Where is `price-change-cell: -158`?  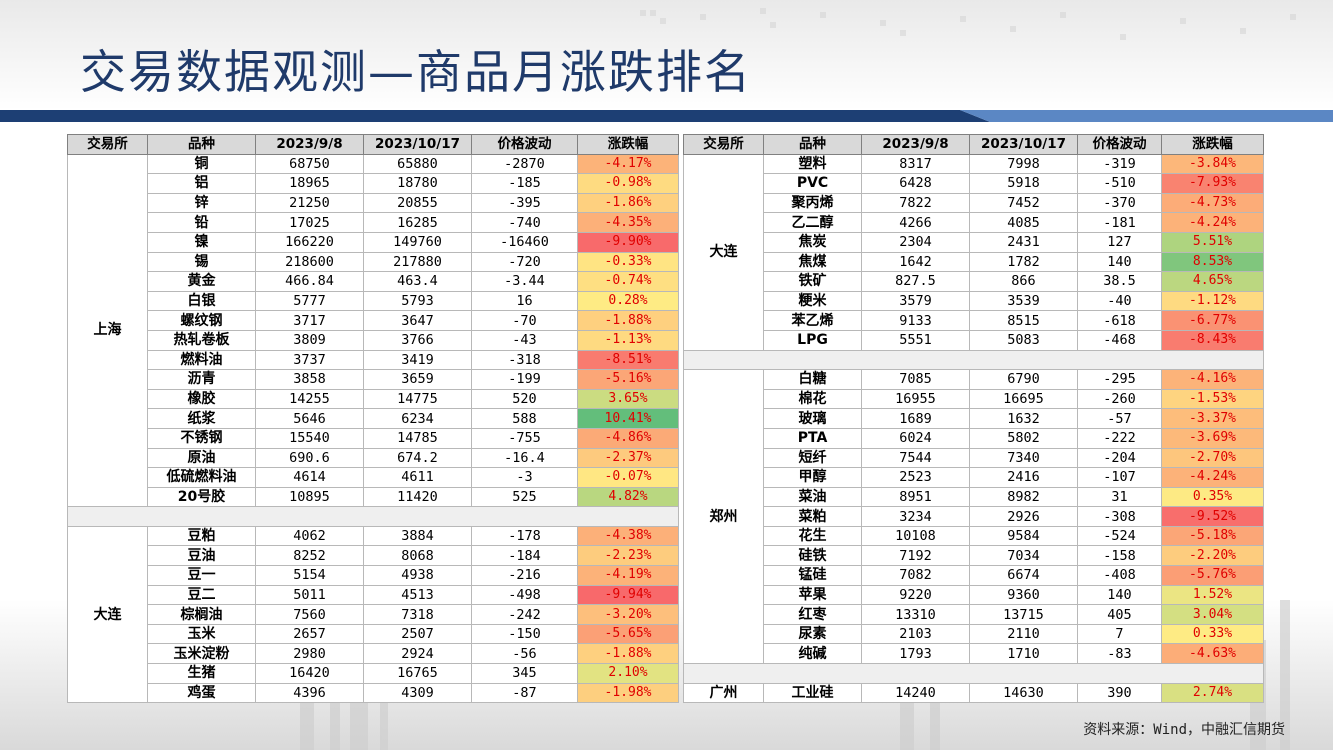 price-change-cell: -158 is located at coordinates (1119, 556).